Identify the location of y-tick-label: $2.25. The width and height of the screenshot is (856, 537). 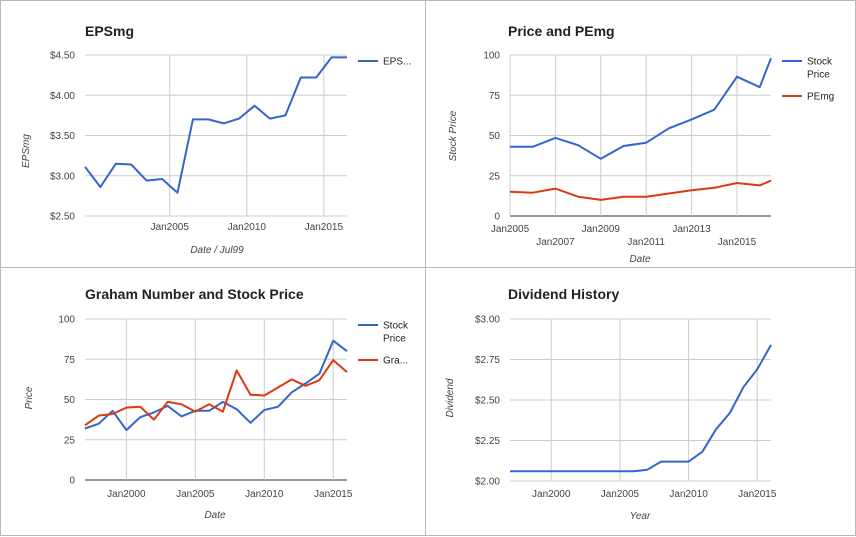
(487, 441).